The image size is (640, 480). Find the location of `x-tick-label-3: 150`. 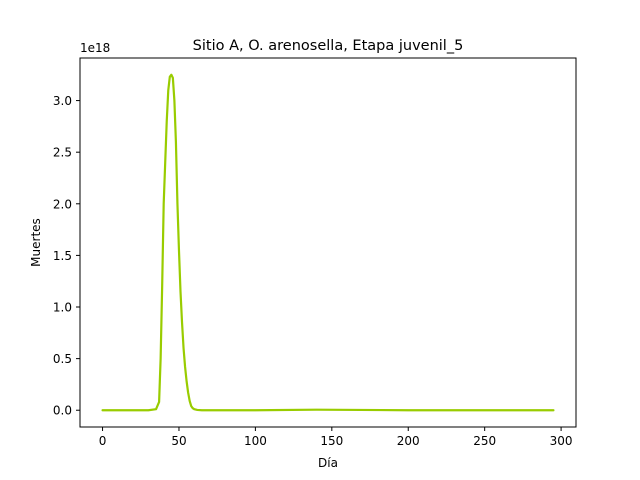

x-tick-label-3: 150 is located at coordinates (331, 441).